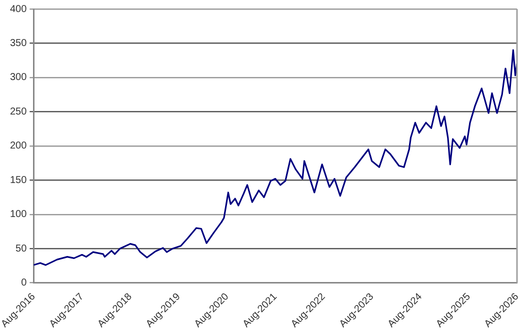 Image resolution: width=529 pixels, height=333 pixels. I want to click on y-tick-label: 100, so click(19, 214).